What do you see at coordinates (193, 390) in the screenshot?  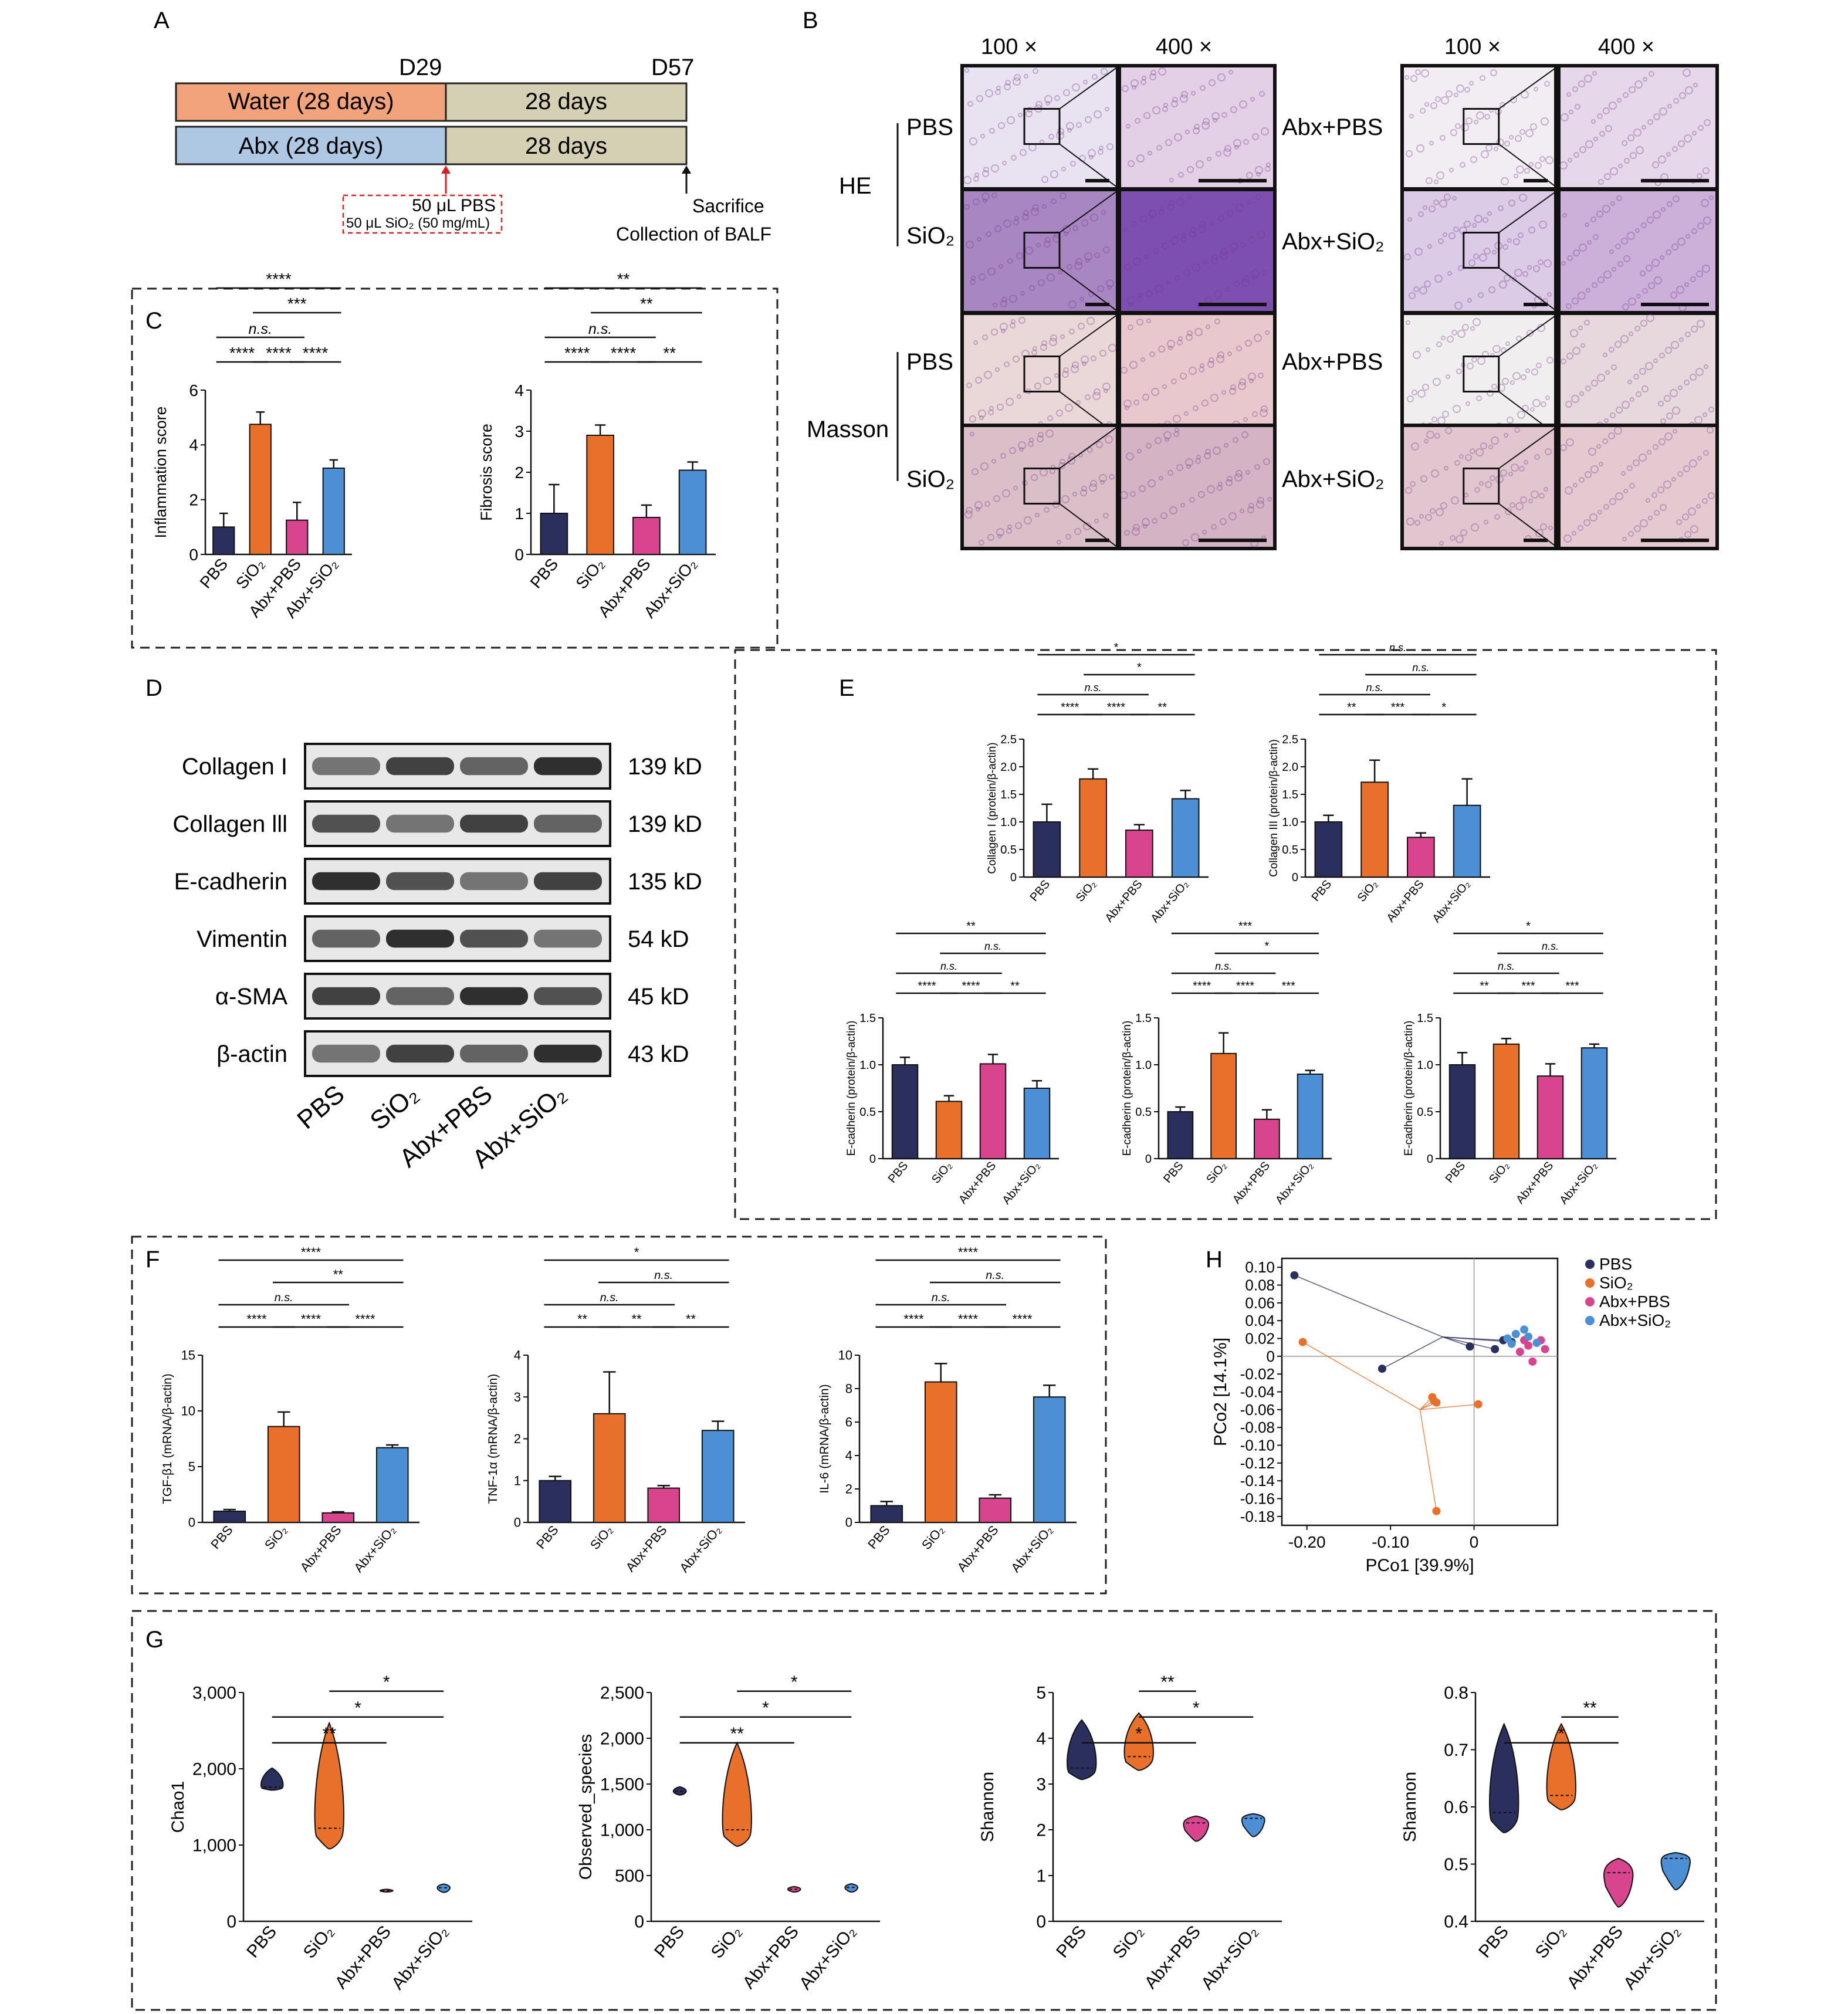 I see `y-tick-label: 6` at bounding box center [193, 390].